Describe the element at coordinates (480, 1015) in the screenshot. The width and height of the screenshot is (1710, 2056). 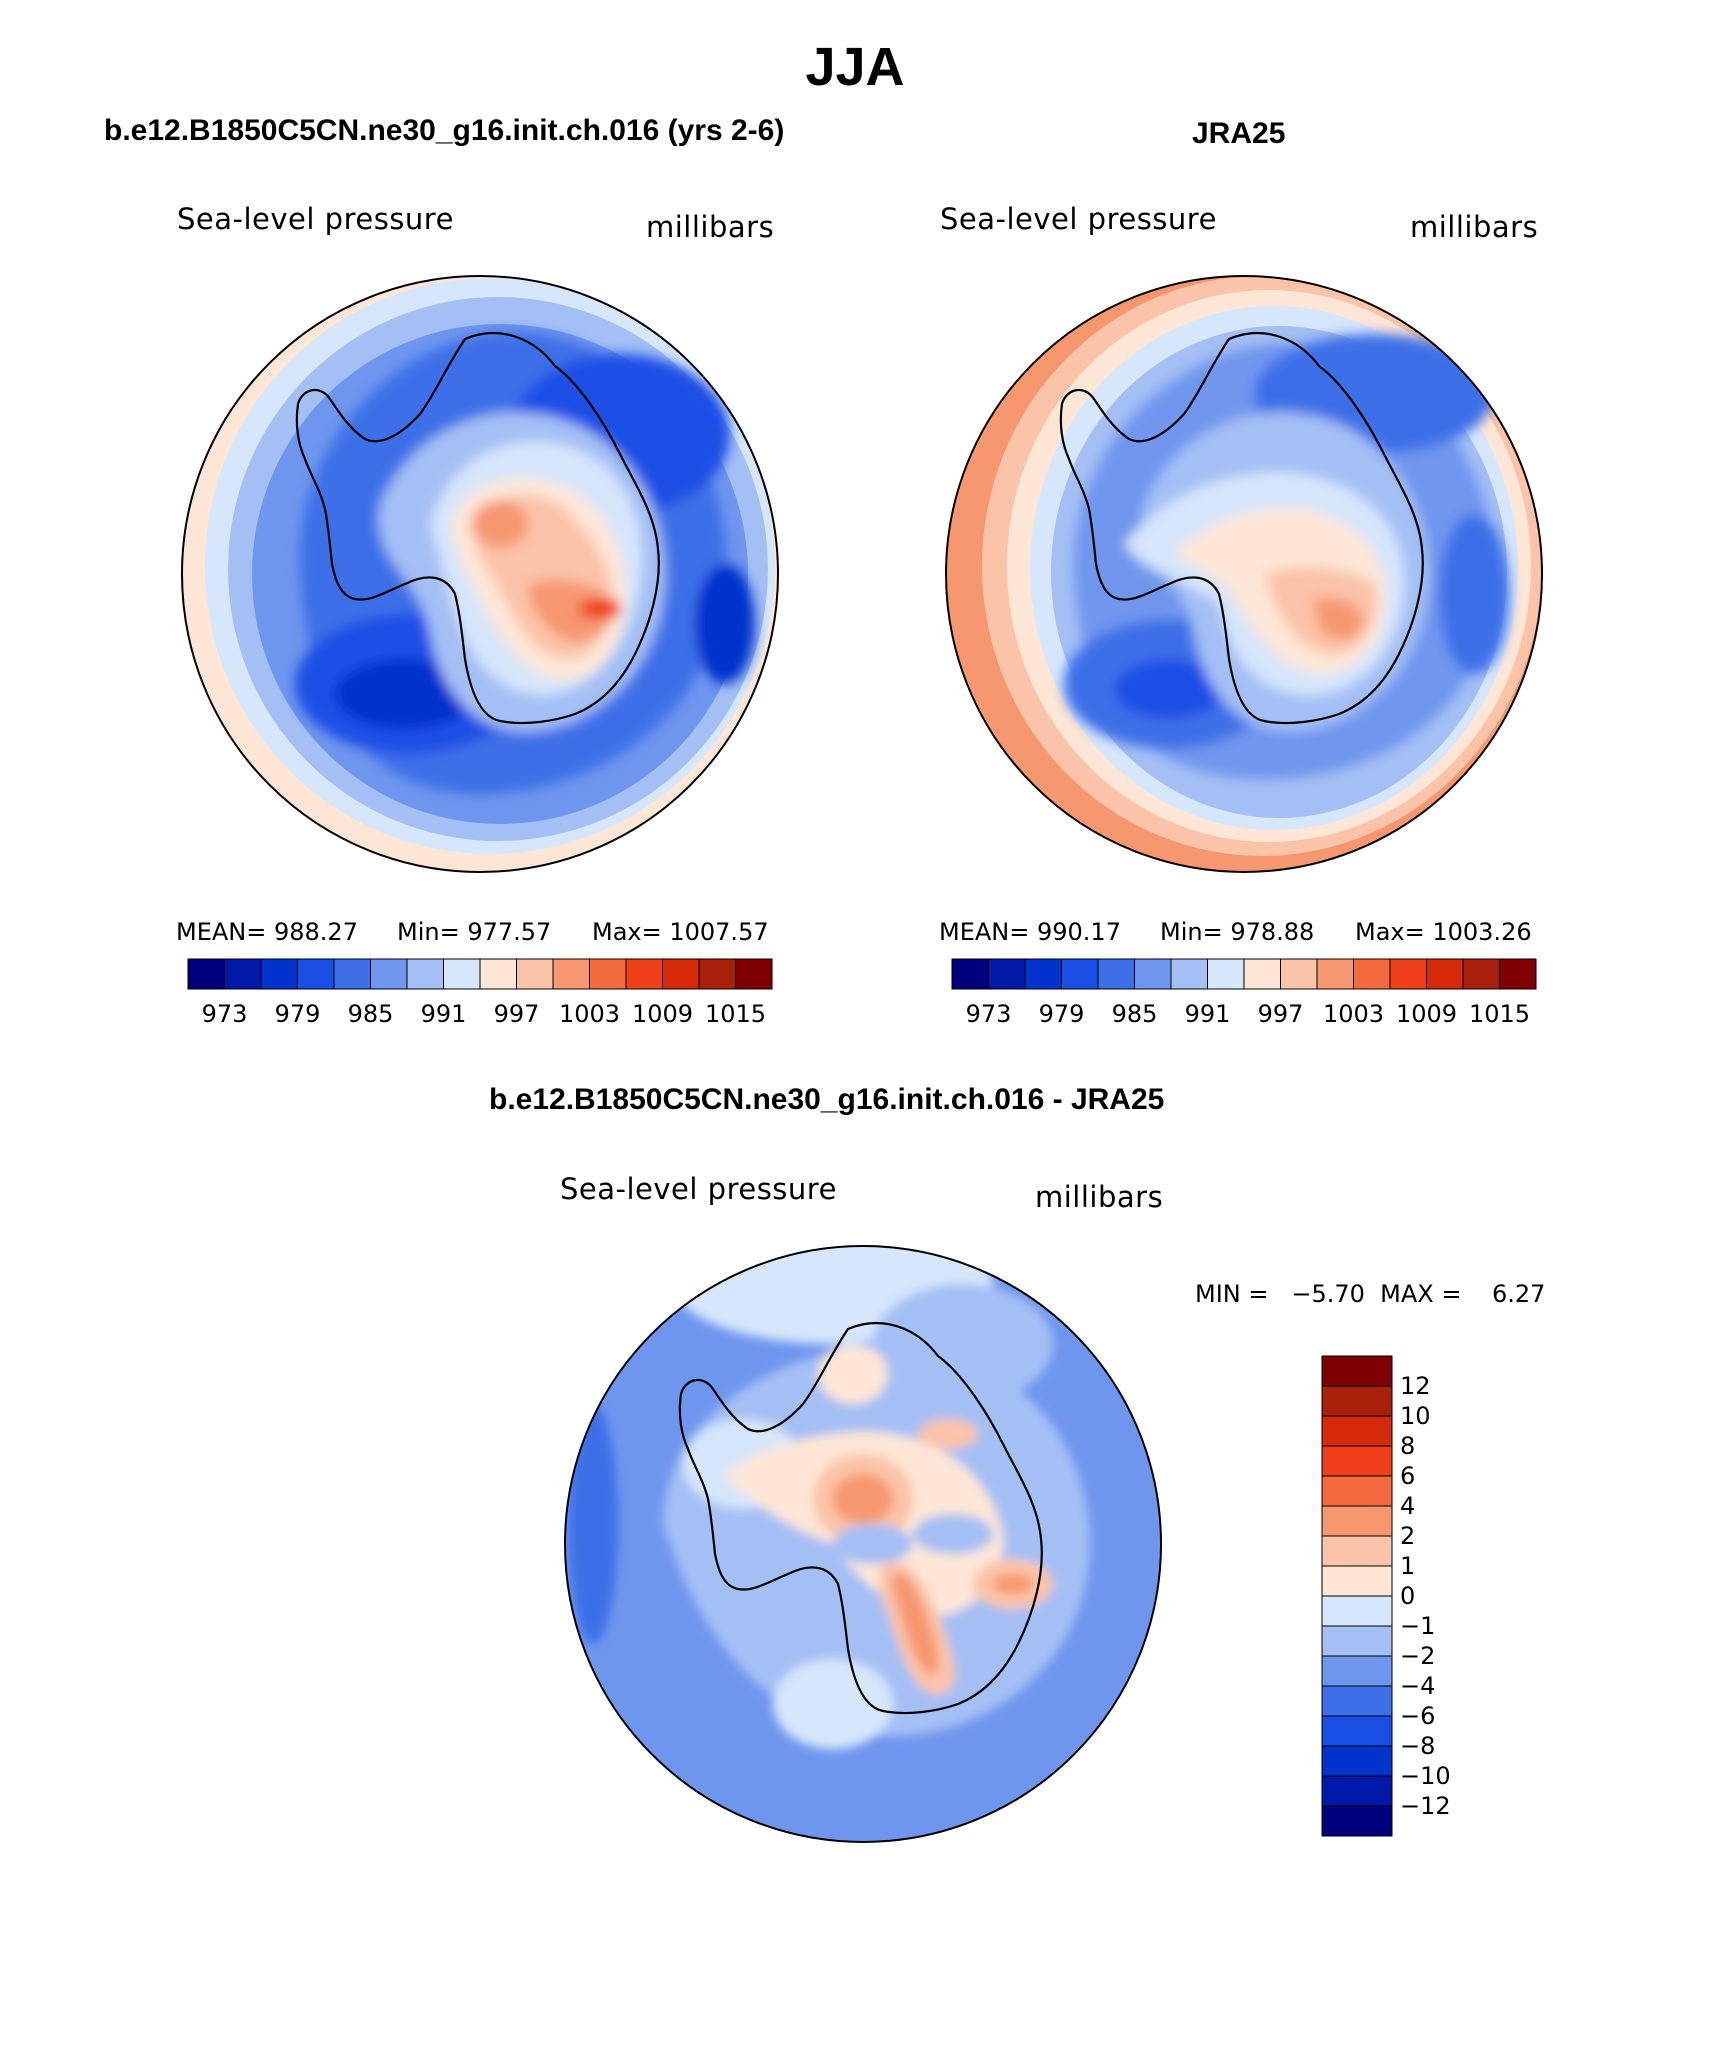
I see `panel1-colorbar-ticks: 973 979 985 991 997 1003 1009 1015` at that location.